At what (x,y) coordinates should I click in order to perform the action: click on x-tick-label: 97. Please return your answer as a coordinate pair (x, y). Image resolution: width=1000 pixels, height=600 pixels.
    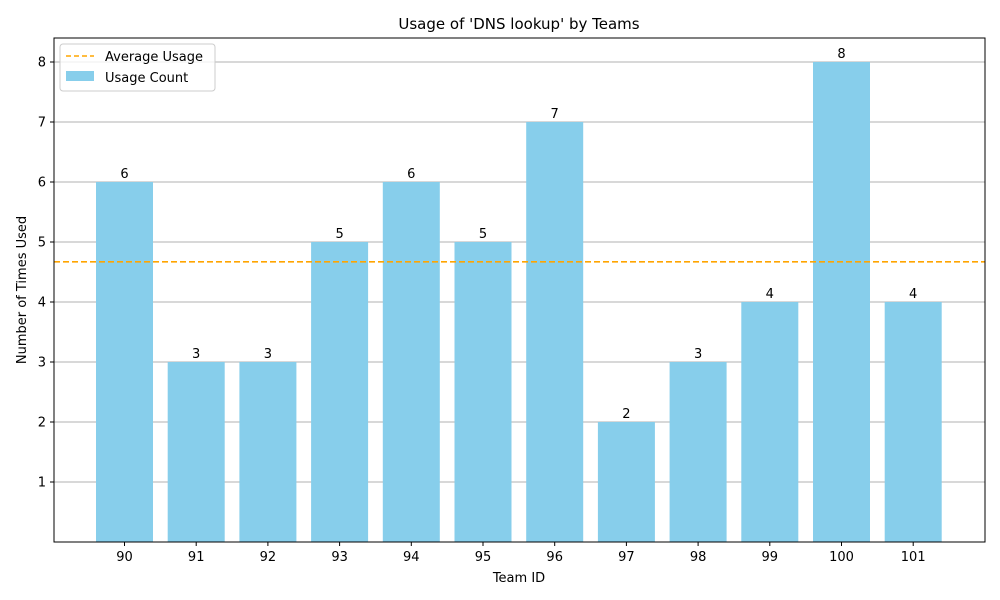
    Looking at the image, I should click on (626, 557).